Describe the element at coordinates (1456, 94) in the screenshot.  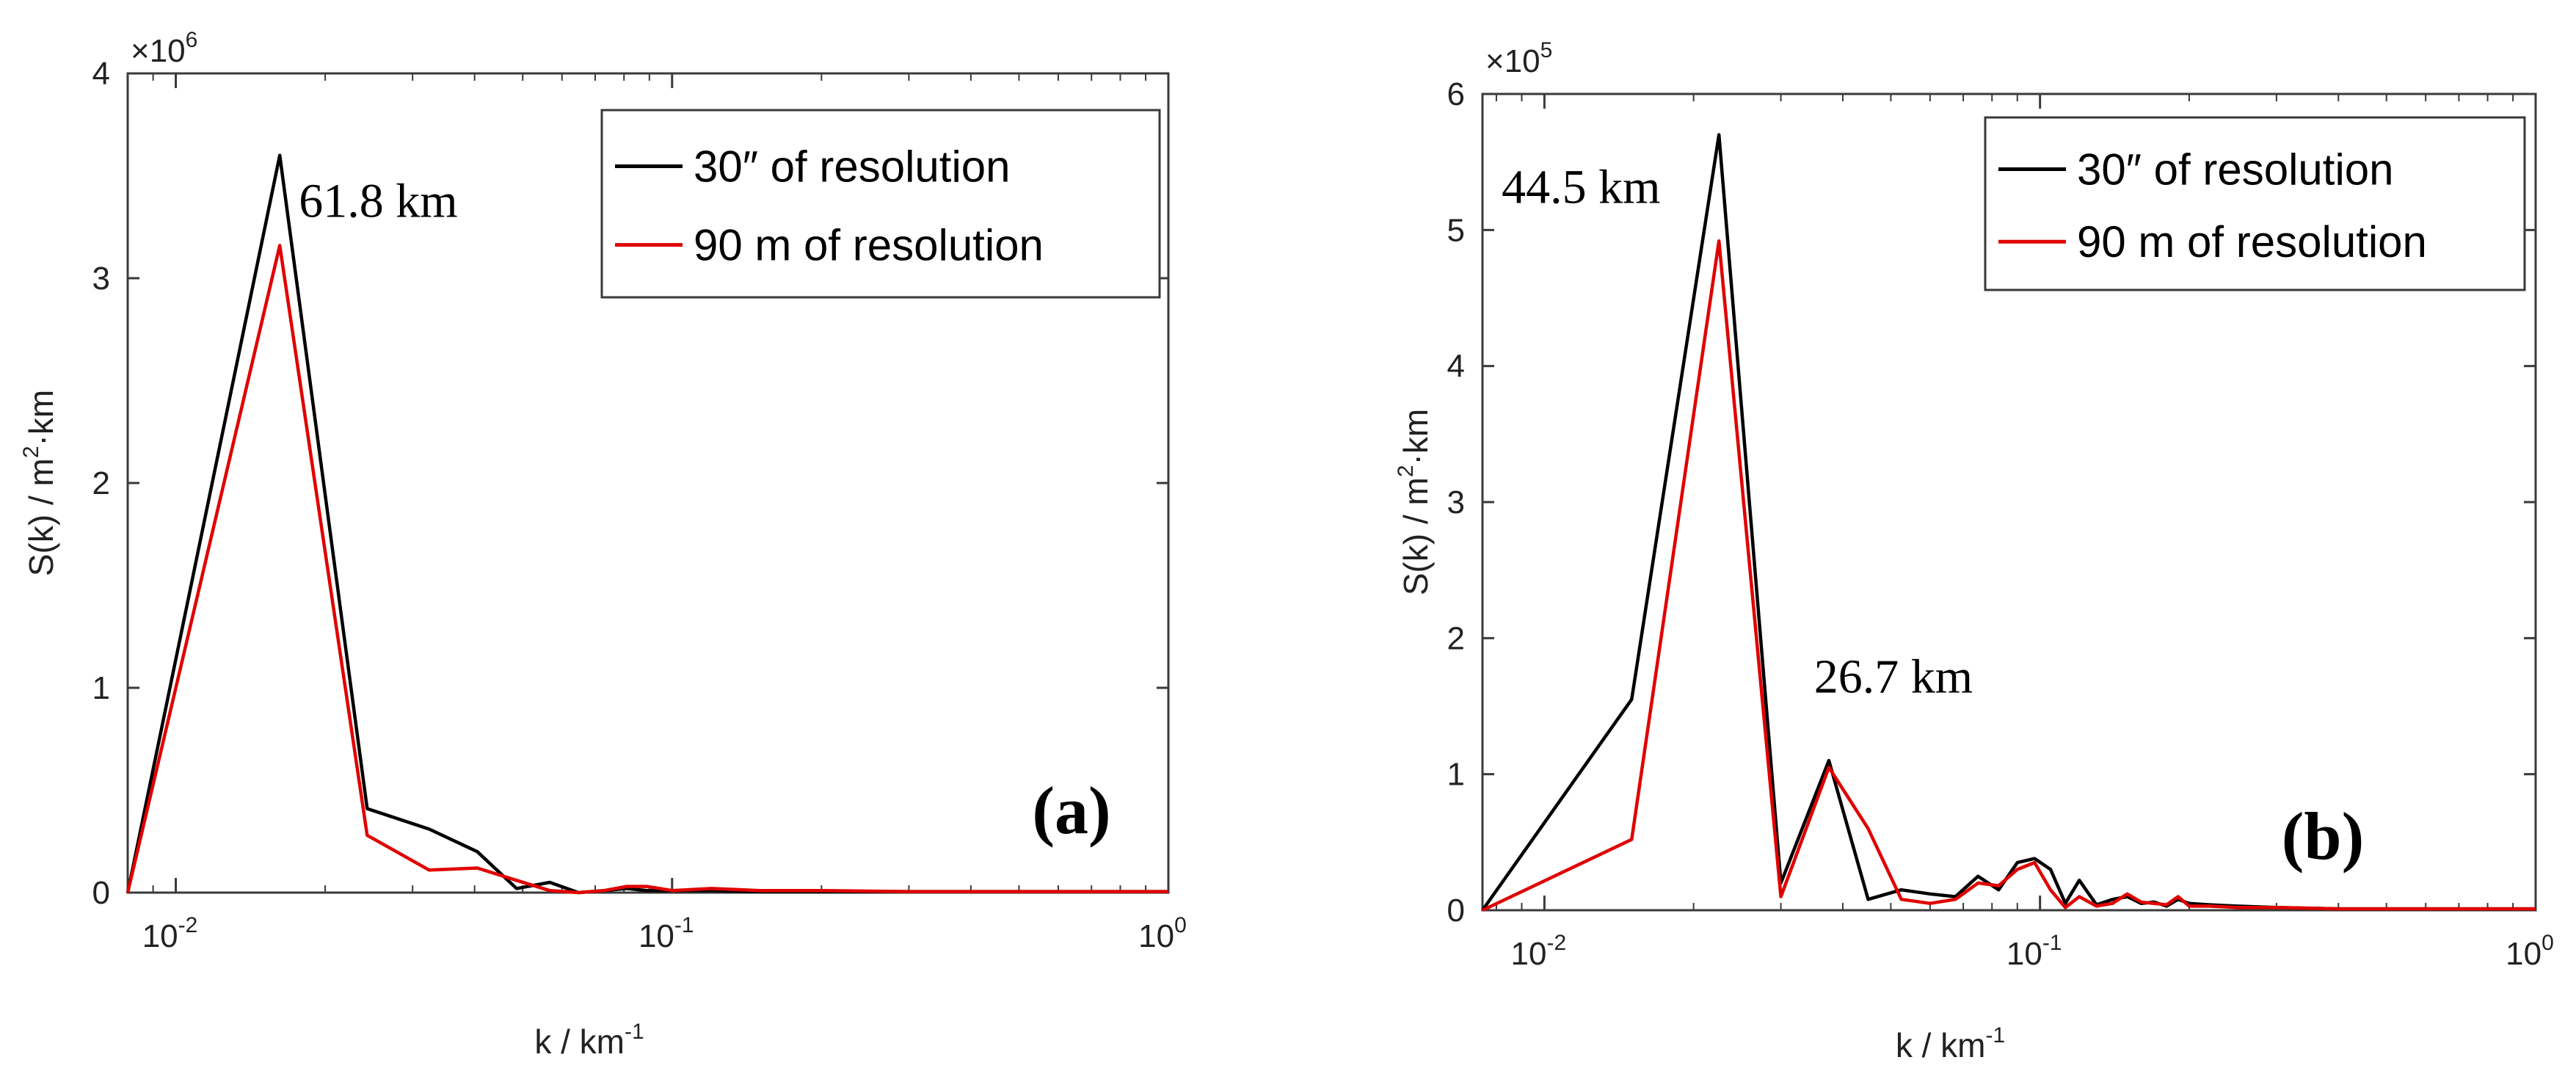
I see `y-tick-label: 6` at that location.